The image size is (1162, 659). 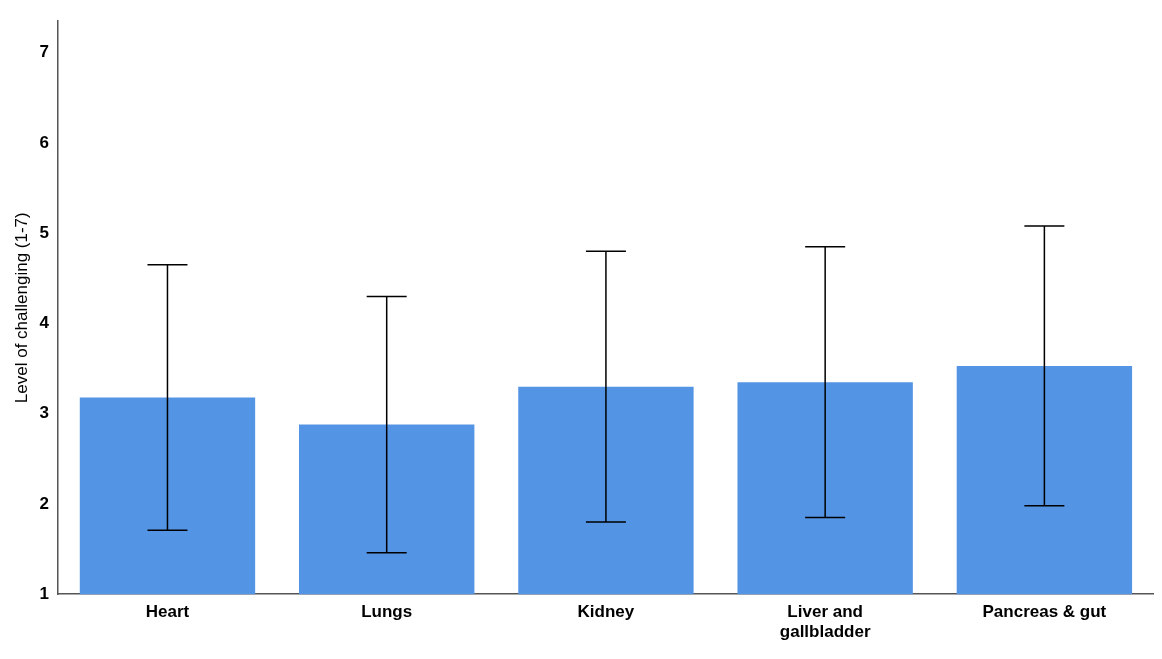 I want to click on y-tick-label: 7, so click(x=44, y=52).